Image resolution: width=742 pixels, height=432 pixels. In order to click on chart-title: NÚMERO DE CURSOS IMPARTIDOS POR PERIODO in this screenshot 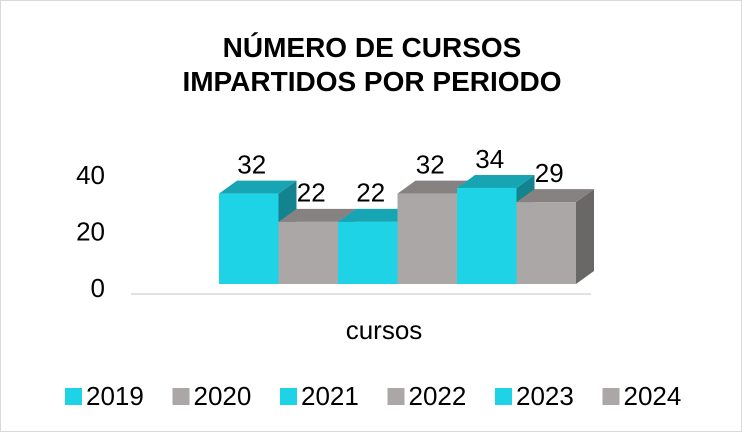, I will do `click(372, 64)`.